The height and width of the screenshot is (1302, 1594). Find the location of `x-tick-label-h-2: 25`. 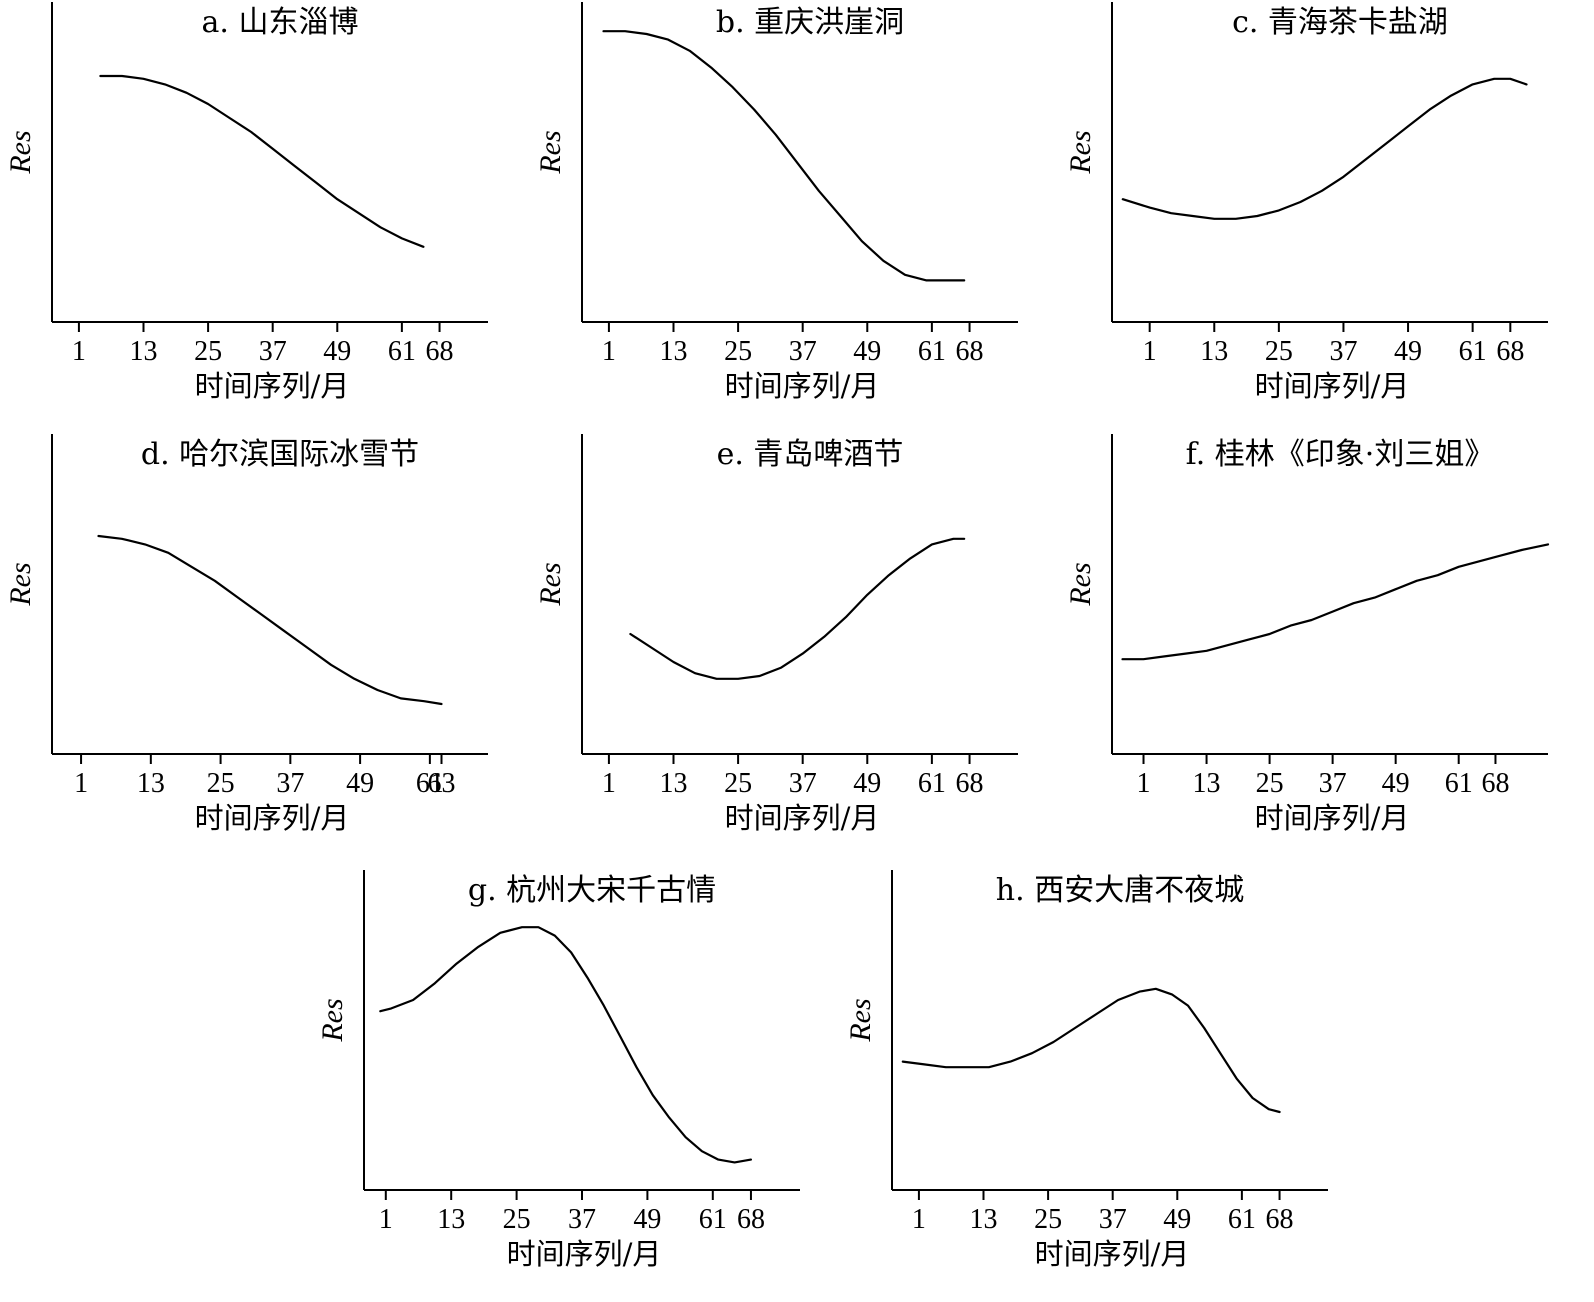

x-tick-label-h-2: 25 is located at coordinates (1048, 1219).